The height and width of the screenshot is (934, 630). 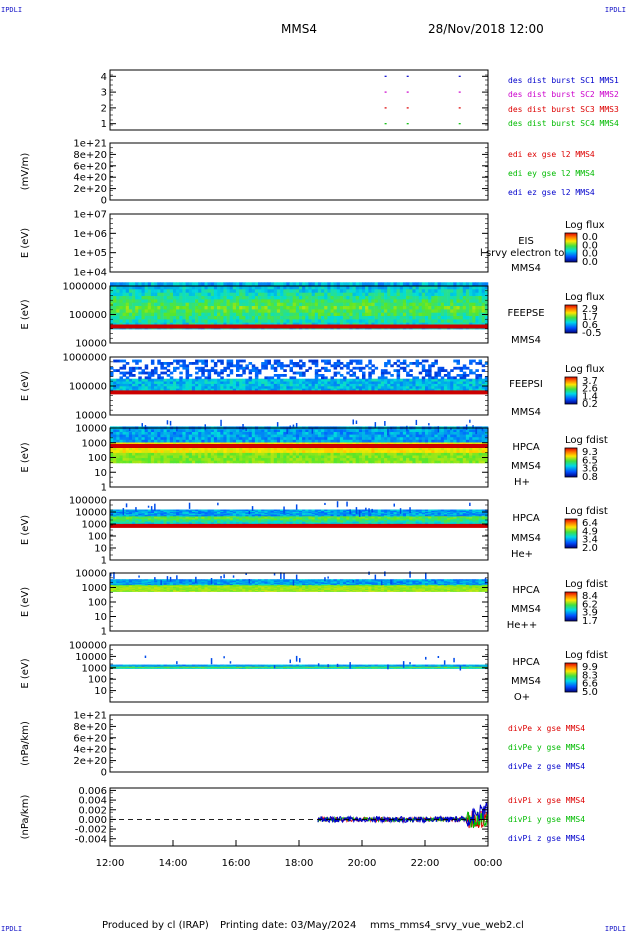 I want to click on script-name: mms_mms4_srvy_vue_web2.cl, so click(x=447, y=925).